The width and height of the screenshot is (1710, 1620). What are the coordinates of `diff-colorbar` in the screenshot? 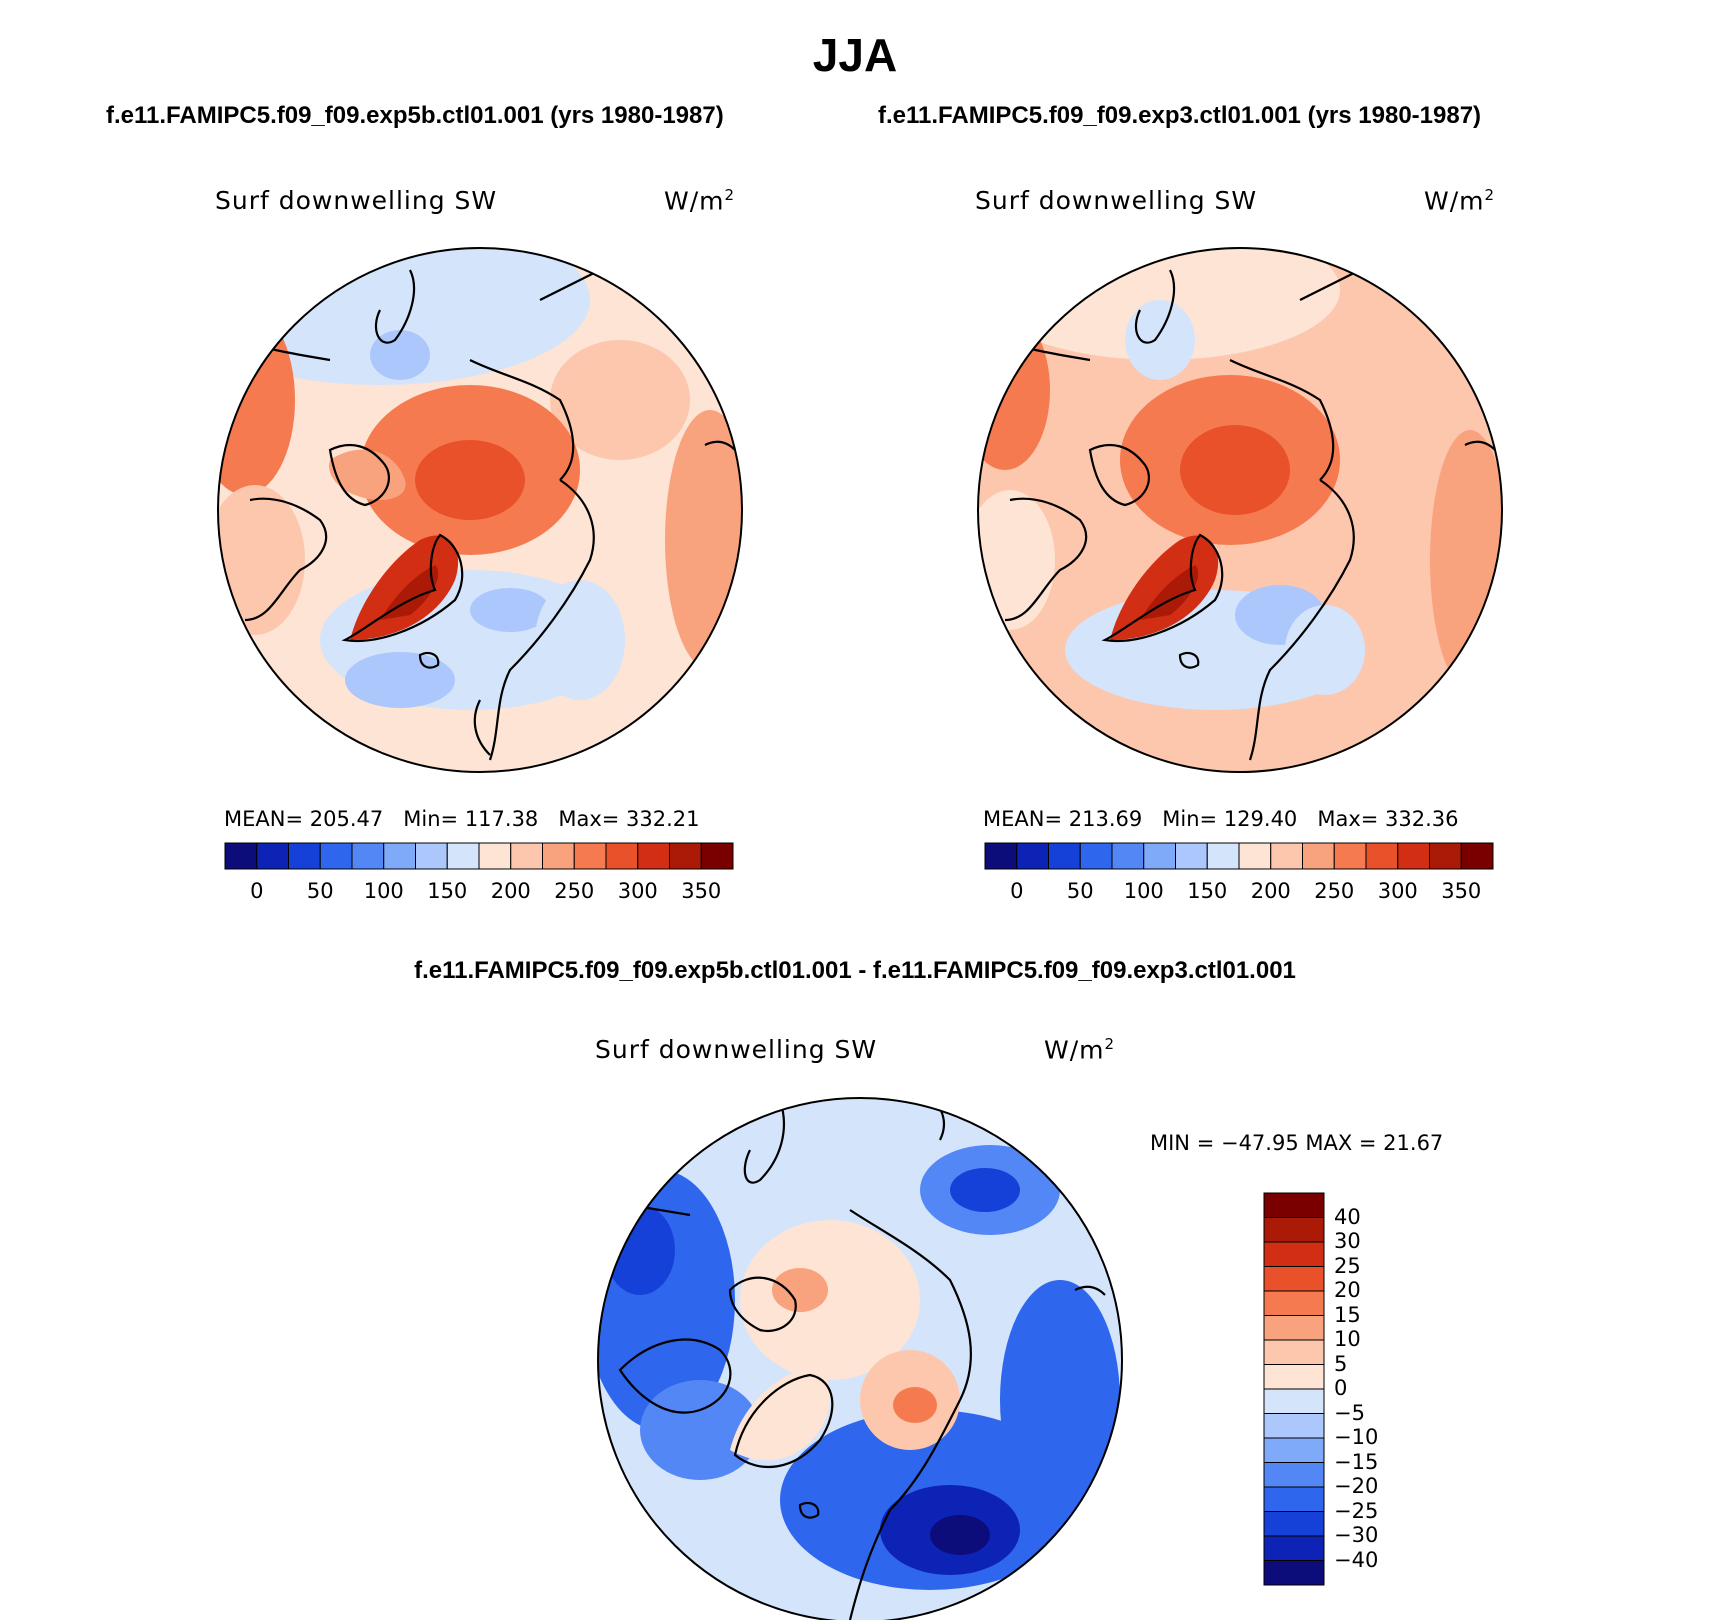 It's located at (1294, 1389).